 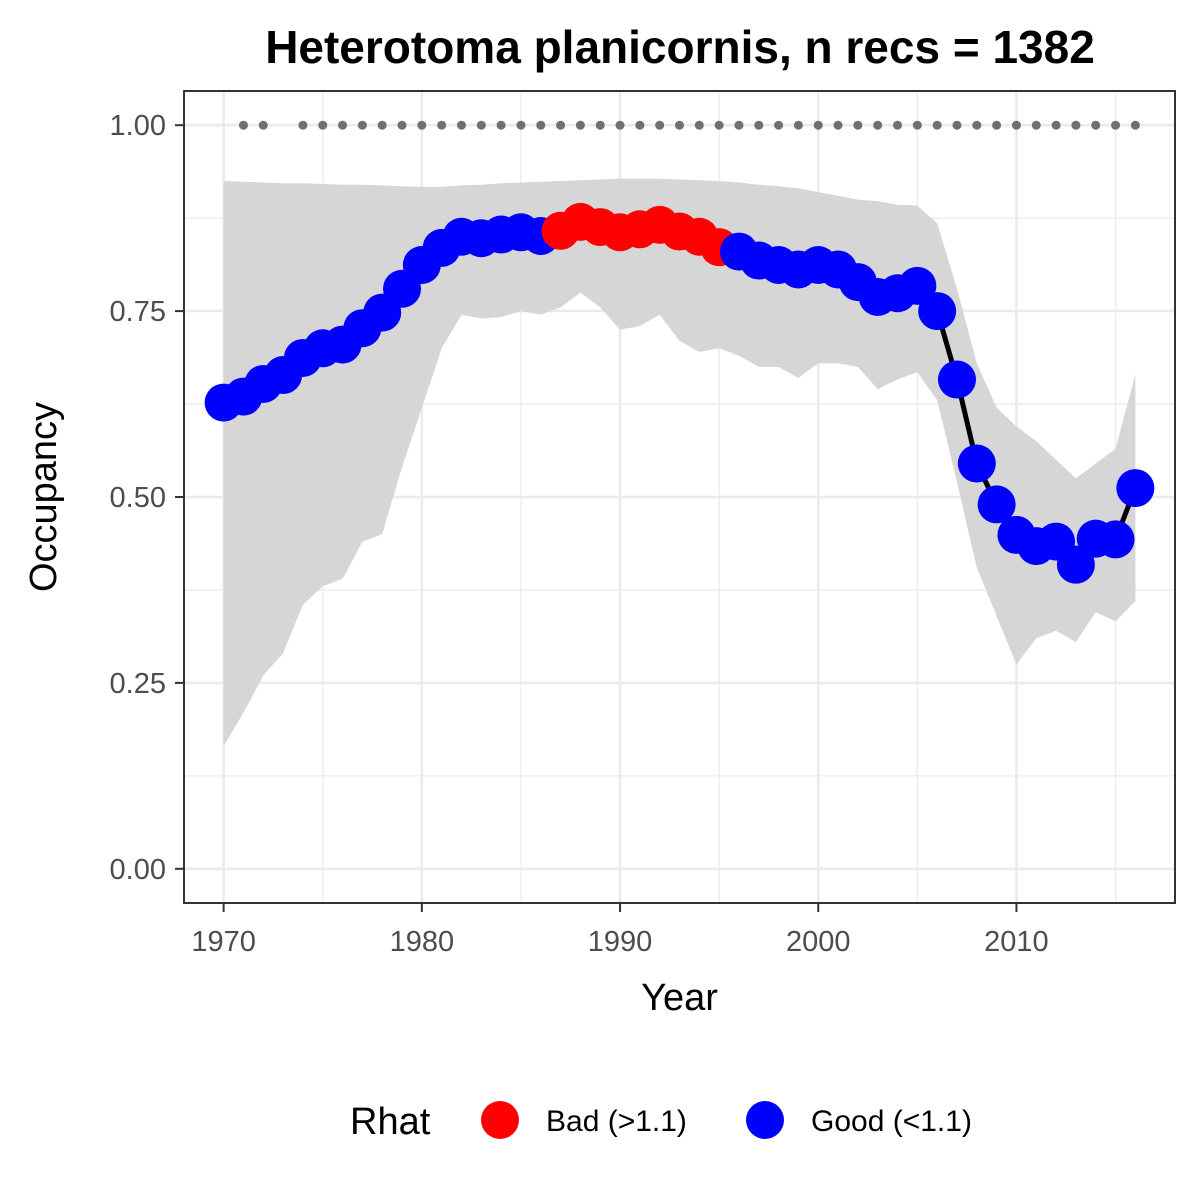 What do you see at coordinates (138, 312) in the screenshot?
I see `y-tick-label: 0.75` at bounding box center [138, 312].